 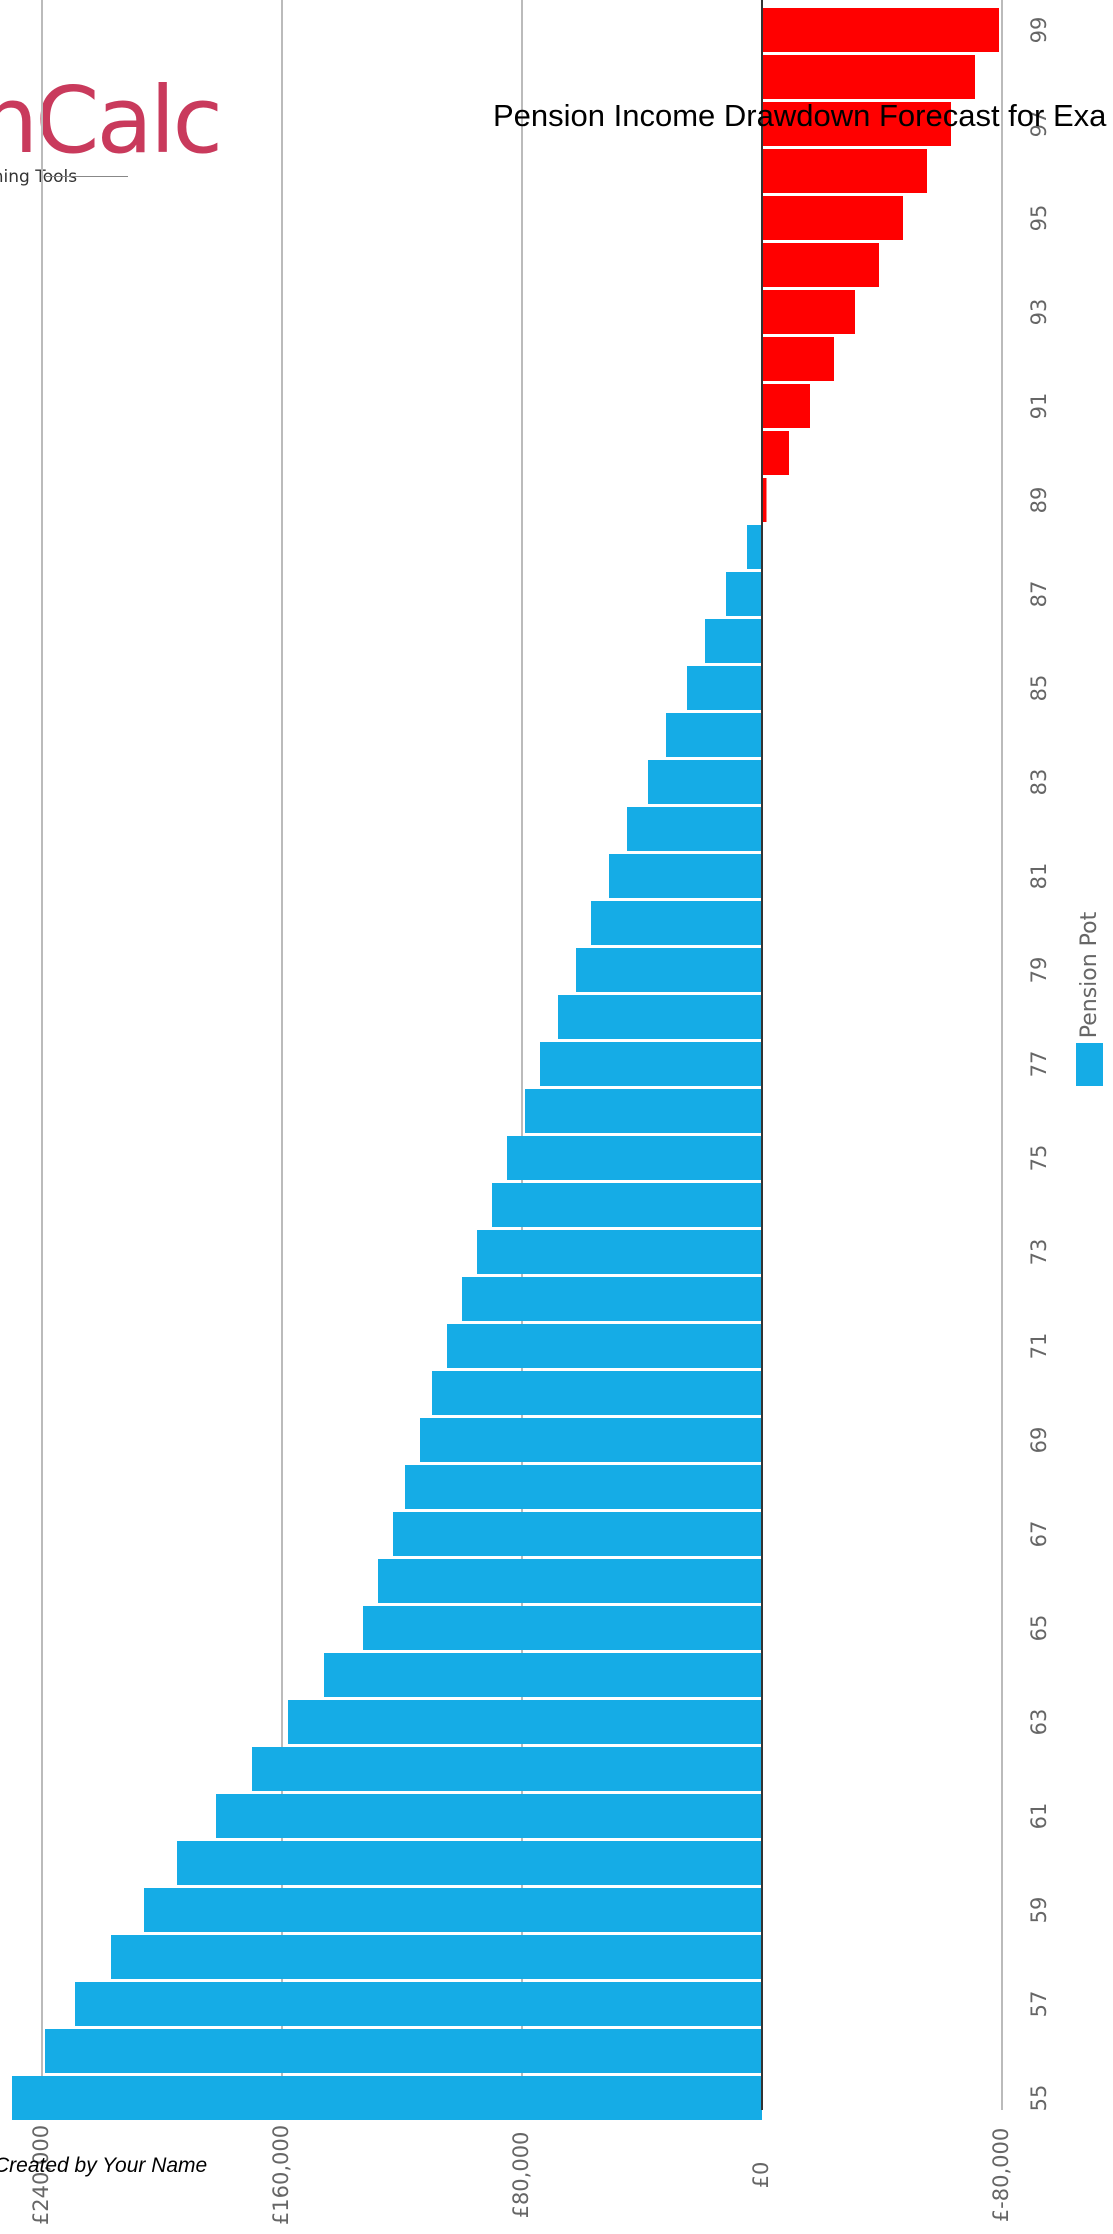 What do you see at coordinates (1039, 1816) in the screenshot?
I see `x-tick-label: 61` at bounding box center [1039, 1816].